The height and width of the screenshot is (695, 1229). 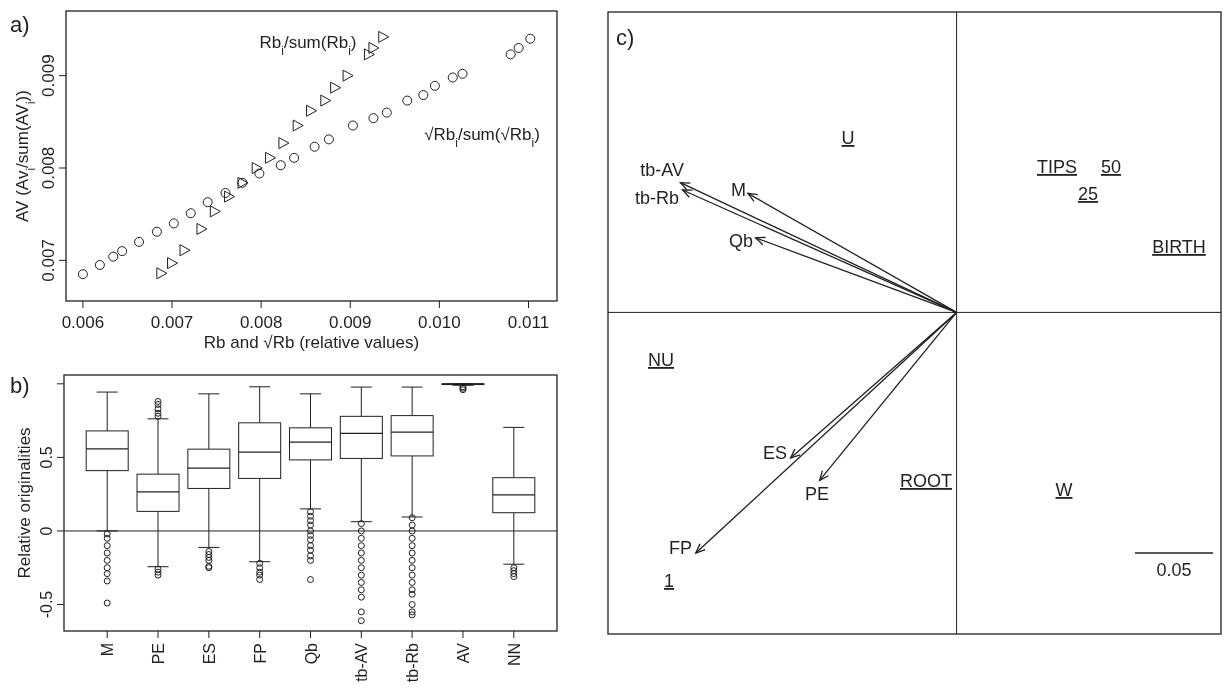 What do you see at coordinates (209, 654) in the screenshot?
I see `x-tick-label: ES` at bounding box center [209, 654].